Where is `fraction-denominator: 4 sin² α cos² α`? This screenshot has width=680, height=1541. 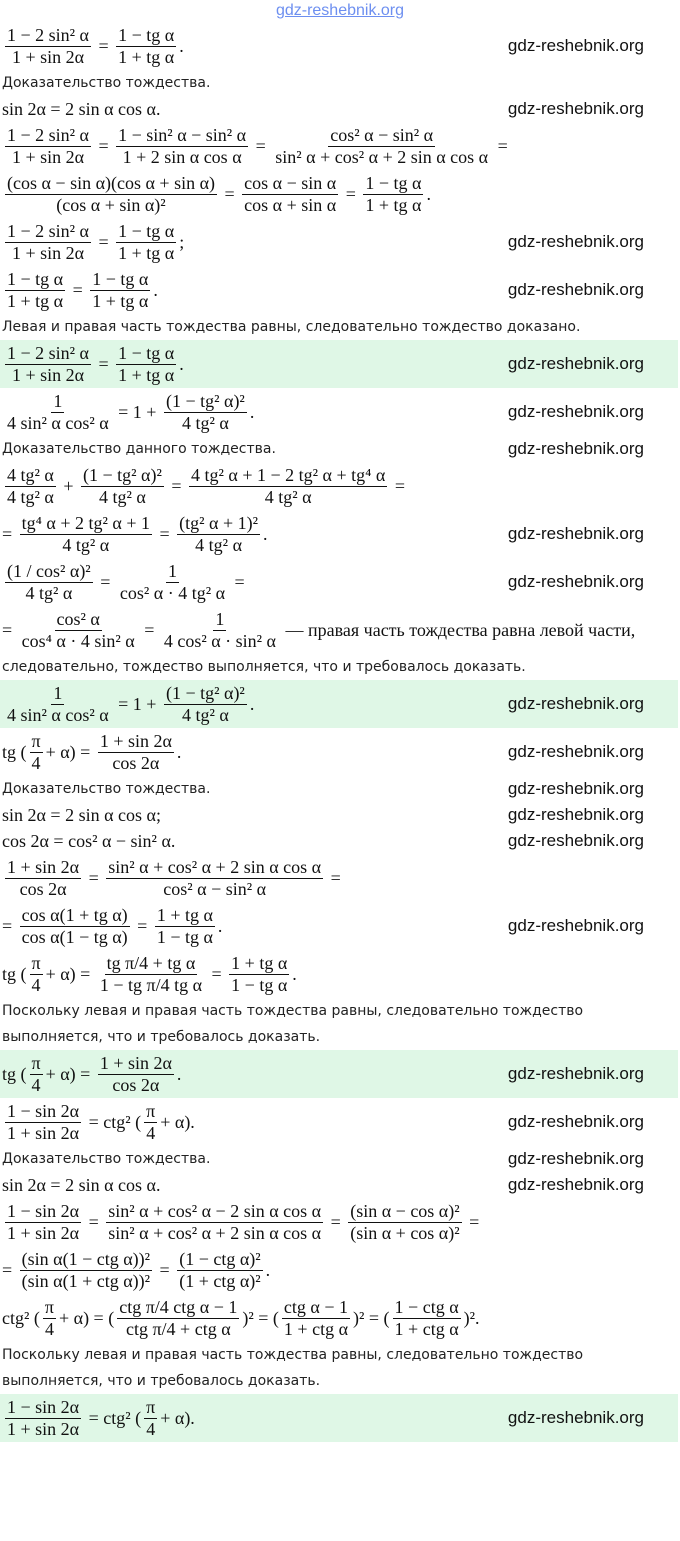
fraction-denominator: 4 sin² α cos² α is located at coordinates (58, 422).